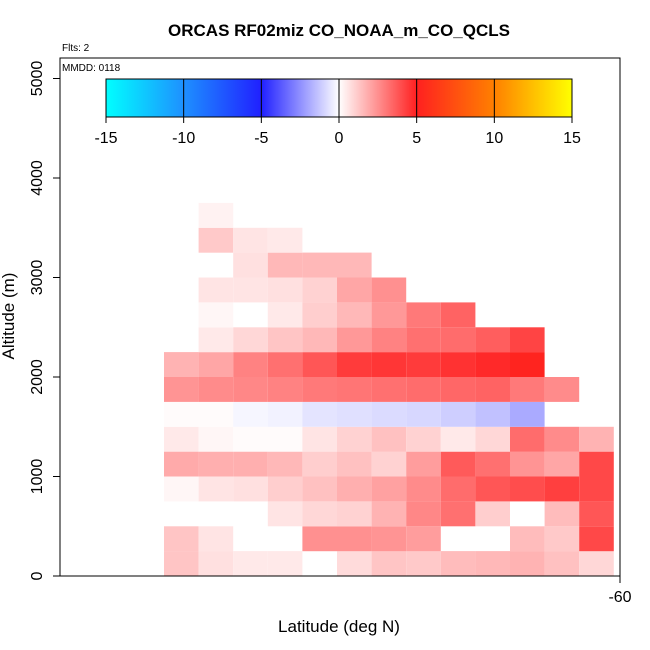 Image resolution: width=650 pixels, height=650 pixels. Describe the element at coordinates (76, 48) in the screenshot. I see `flts-label: Flts: 2` at that location.